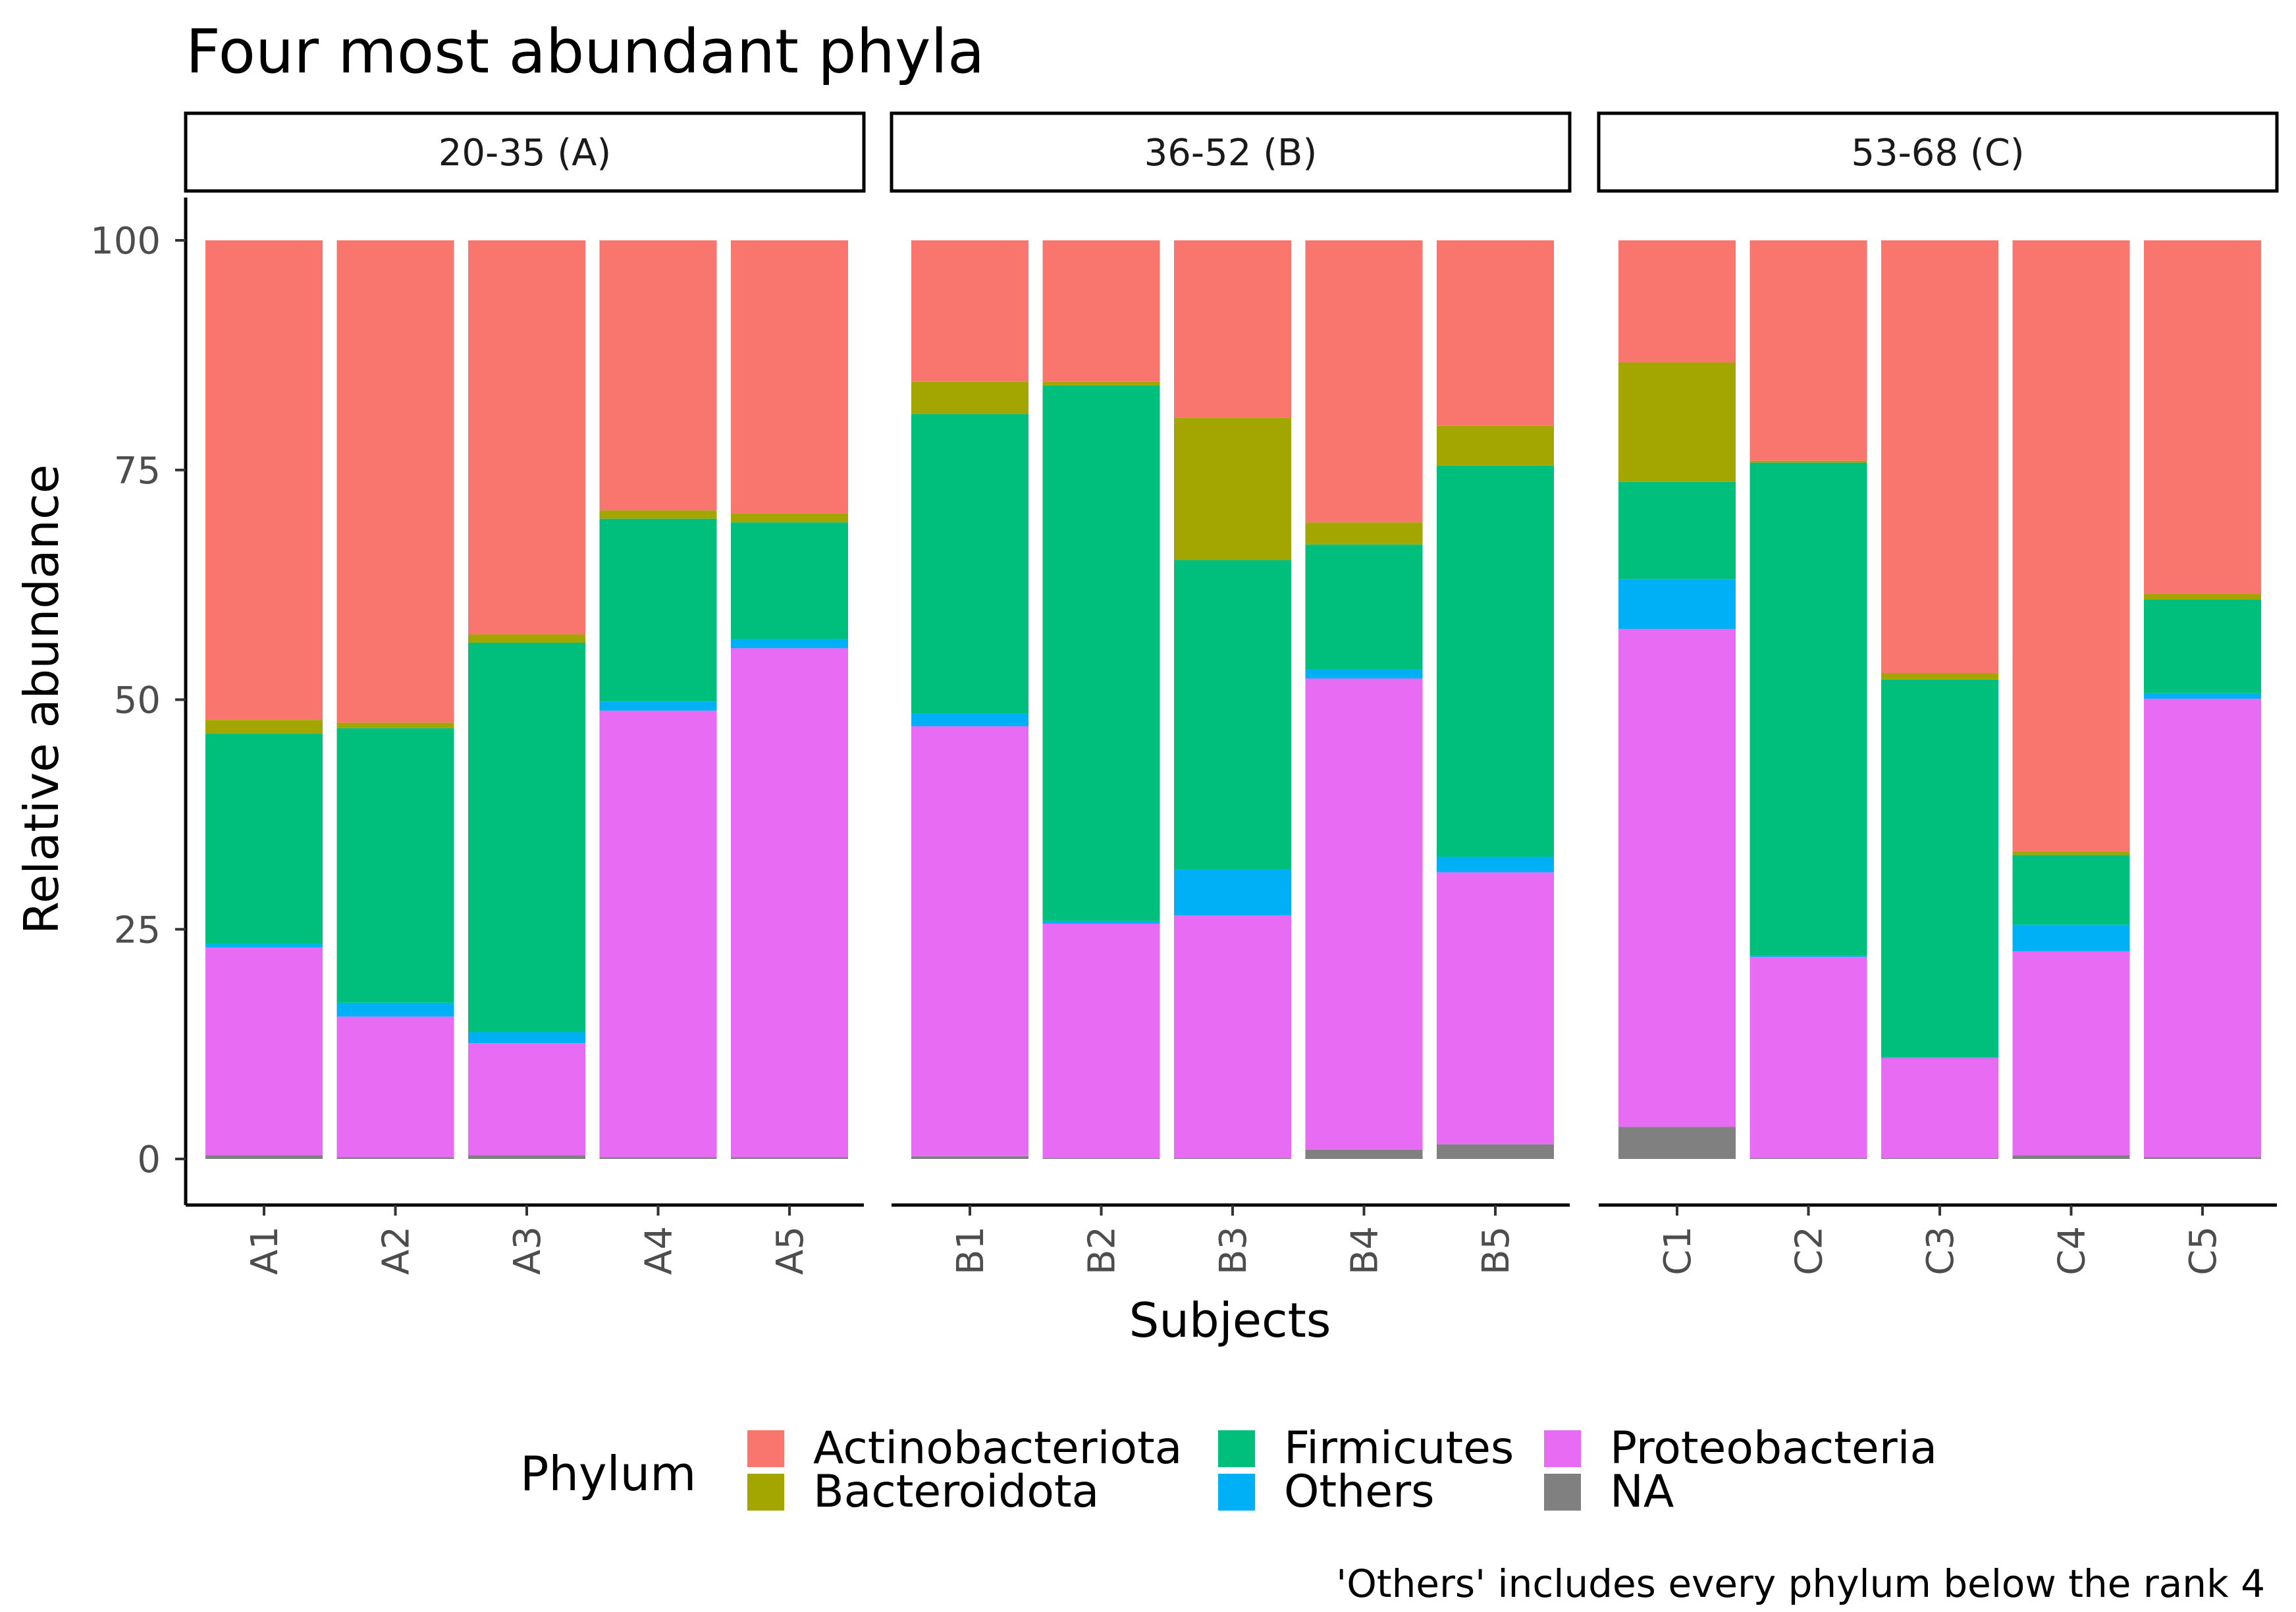 The width and height of the screenshot is (2296, 1612). I want to click on chart-title: Four most abundant phyla, so click(585, 51).